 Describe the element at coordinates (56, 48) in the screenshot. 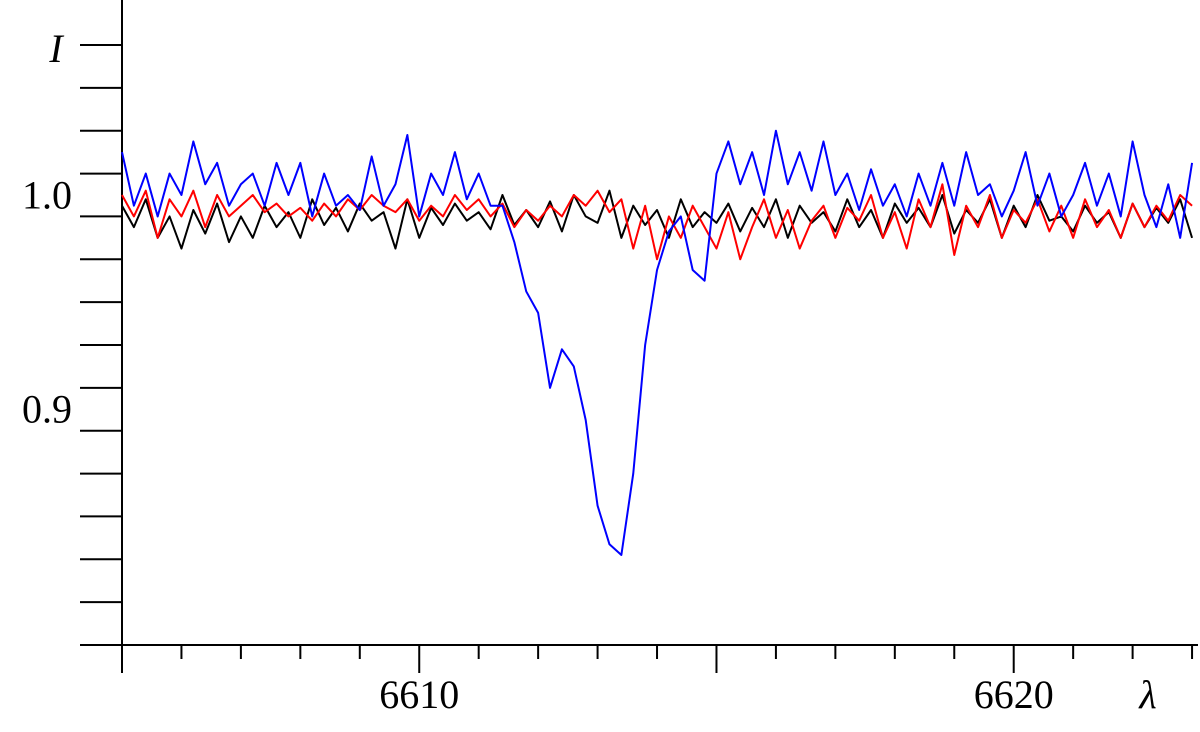

I see `y-axis-label: I` at that location.